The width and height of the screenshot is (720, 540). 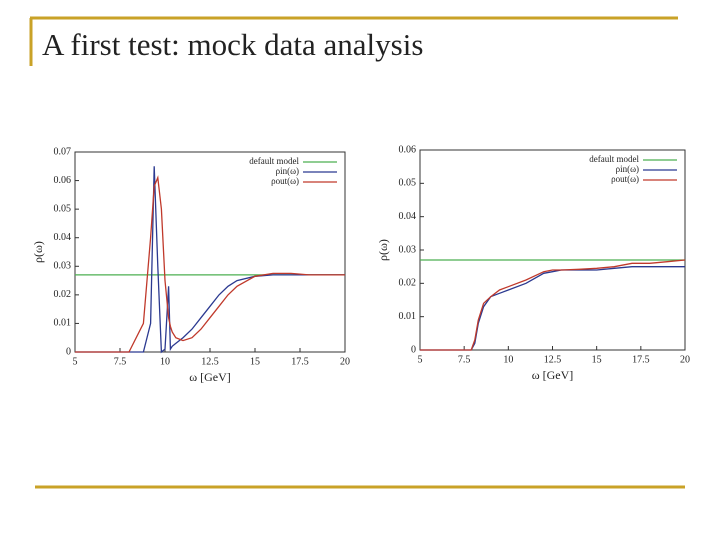 I want to click on y-tick-label: 0.07, so click(x=63, y=151).